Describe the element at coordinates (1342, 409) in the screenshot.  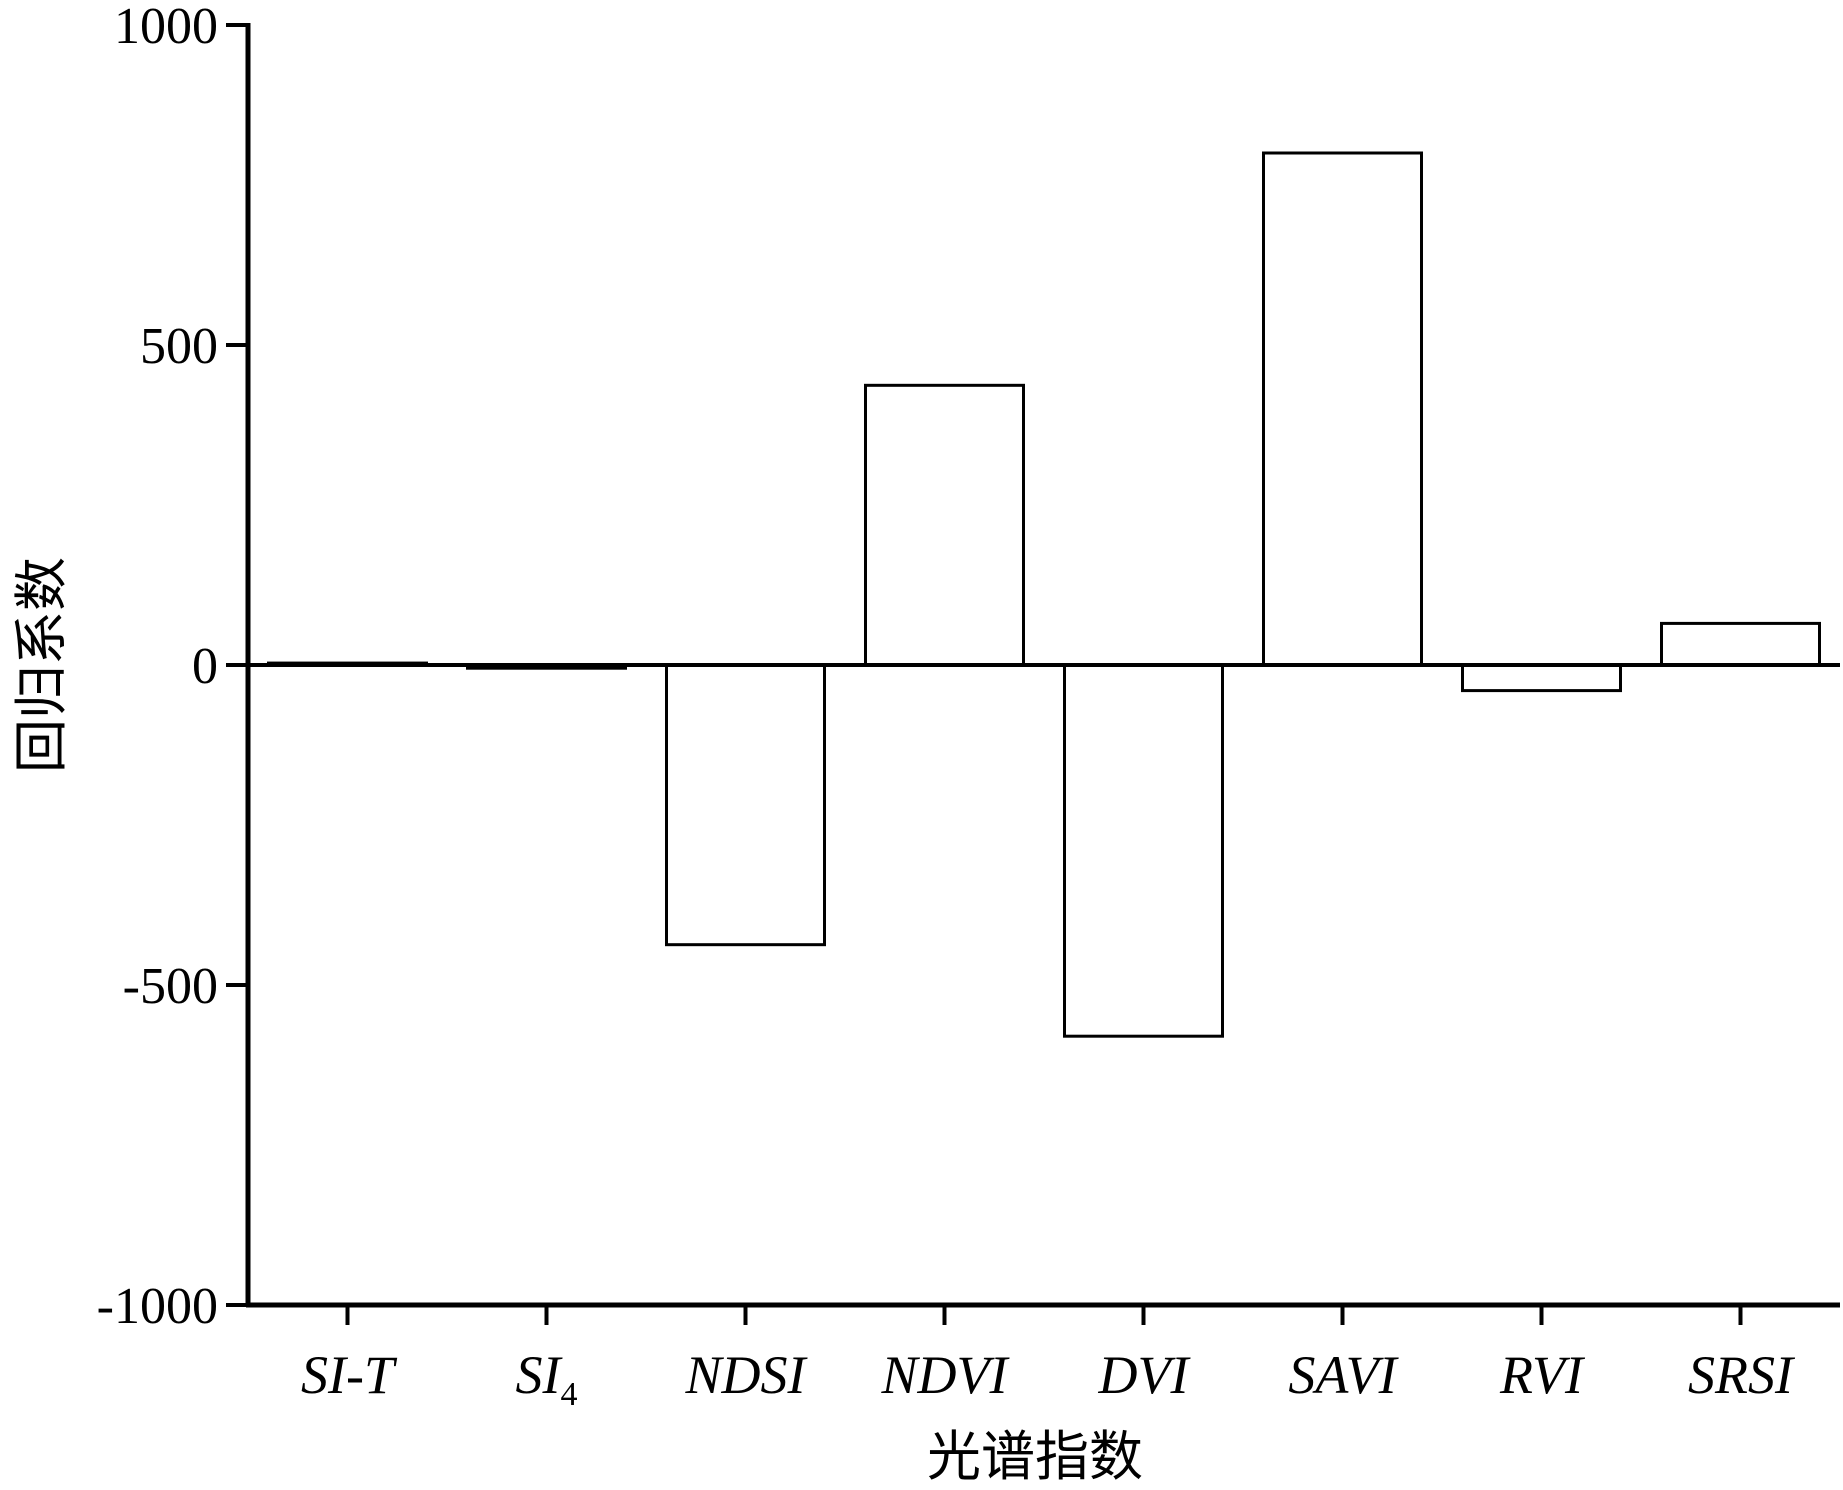
I see `bar-savi` at that location.